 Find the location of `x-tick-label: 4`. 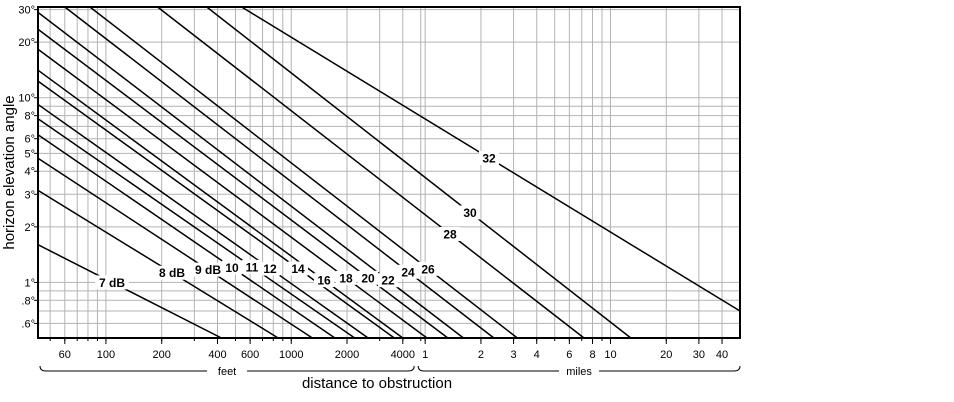

x-tick-label: 4 is located at coordinates (537, 355).